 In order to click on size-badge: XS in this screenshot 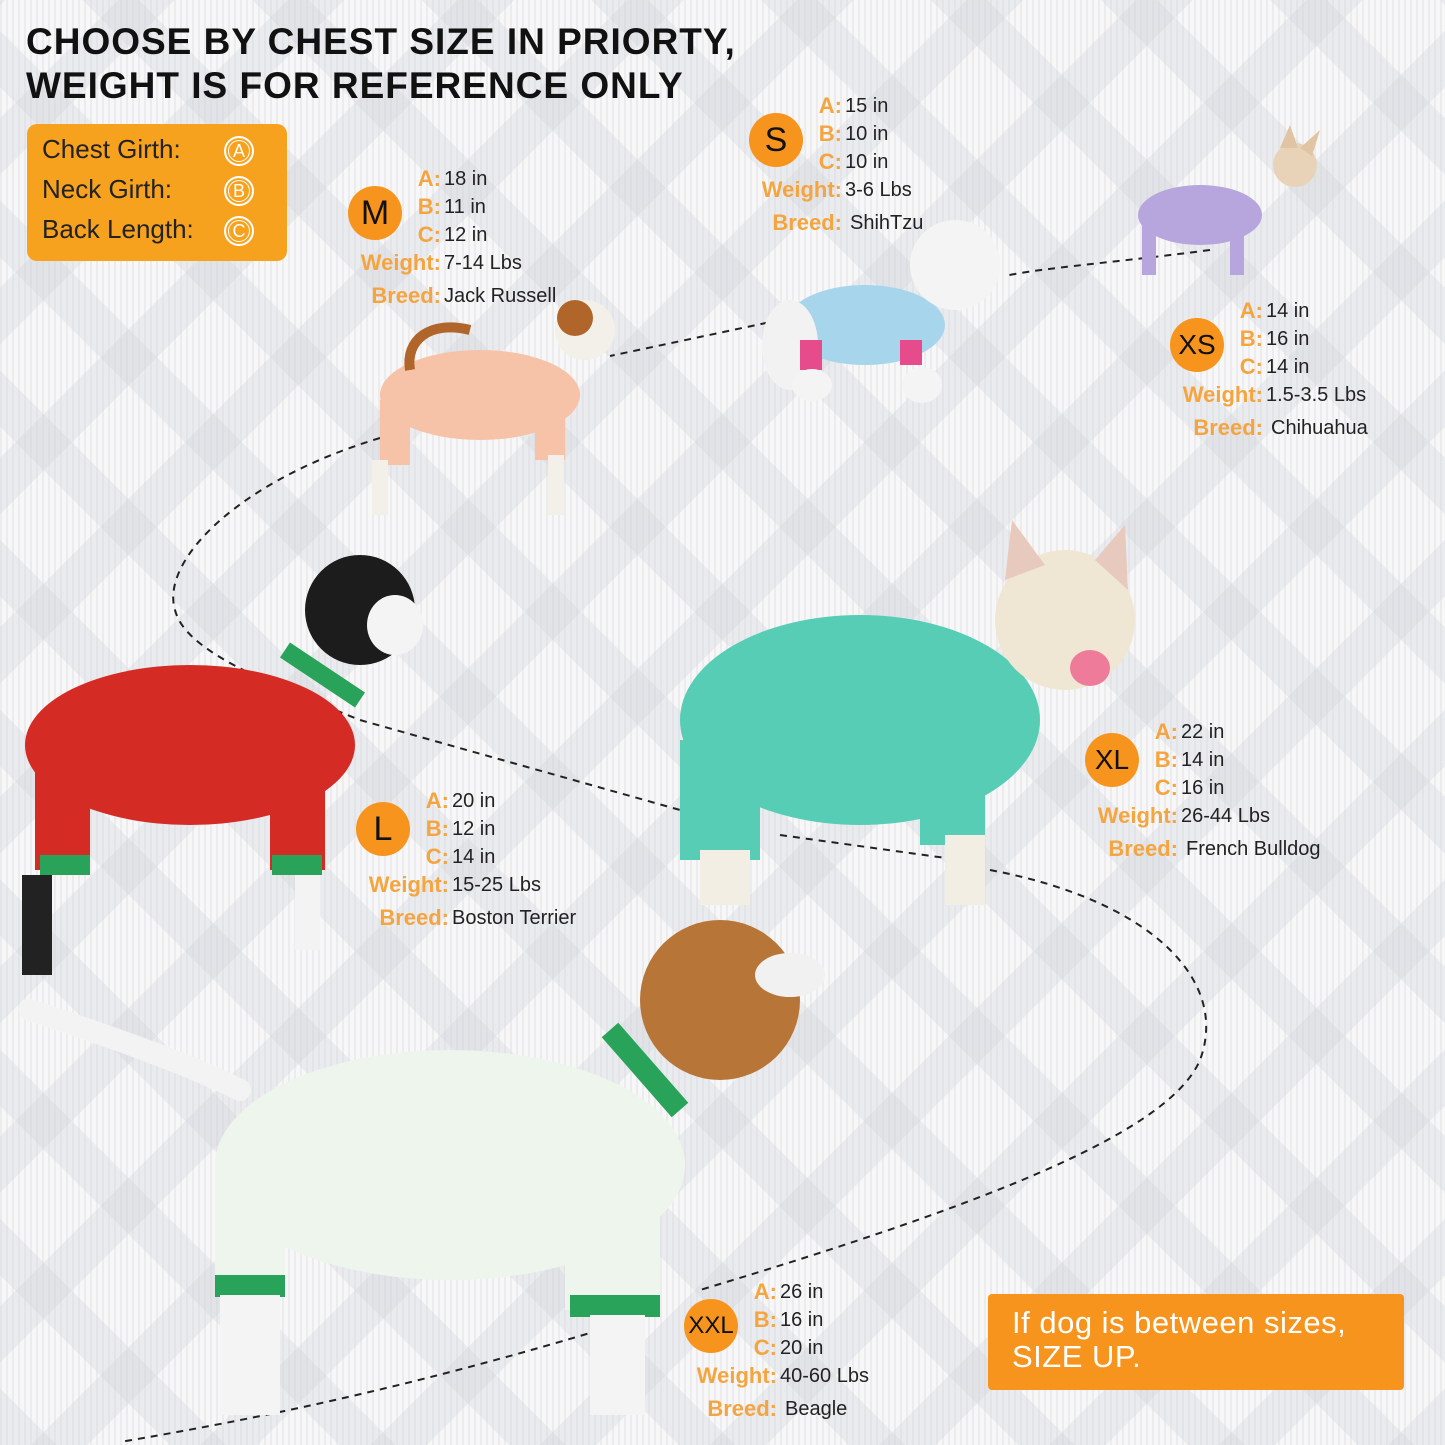, I will do `click(1197, 345)`.